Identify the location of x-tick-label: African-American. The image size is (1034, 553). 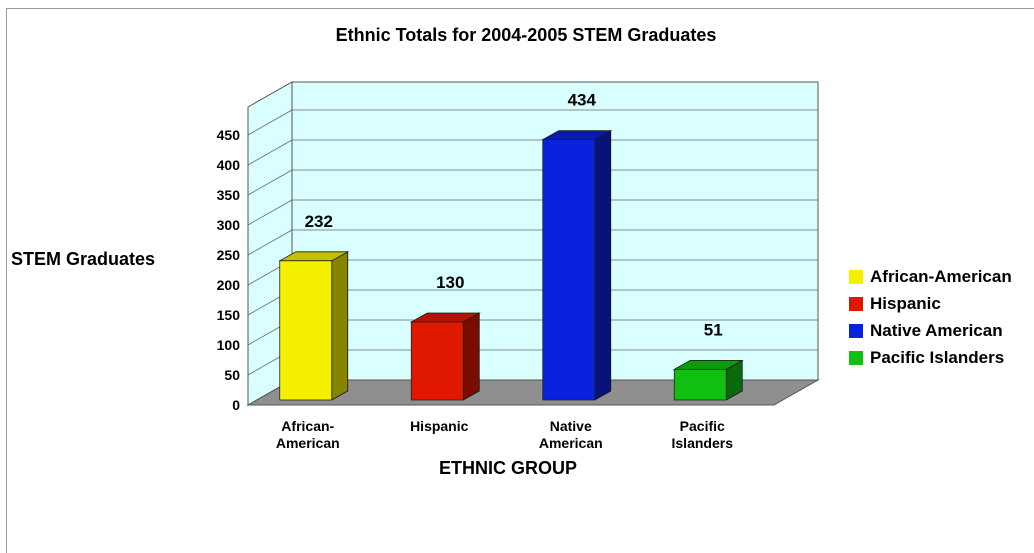
(308, 434).